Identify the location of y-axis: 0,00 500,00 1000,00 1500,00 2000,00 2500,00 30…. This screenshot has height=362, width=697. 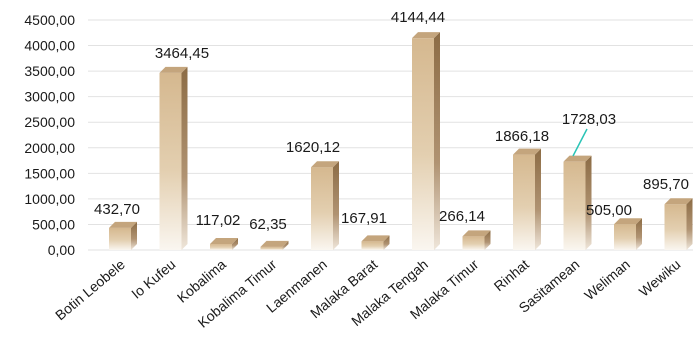
(49, 135).